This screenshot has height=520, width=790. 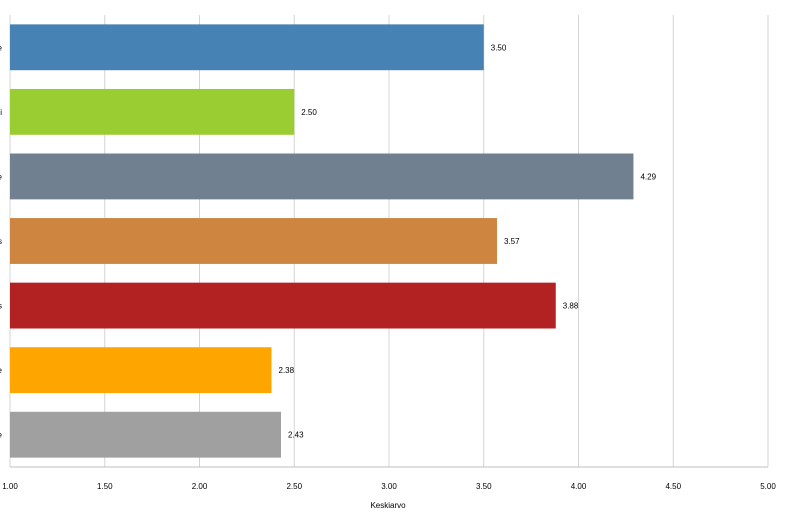 What do you see at coordinates (673, 486) in the screenshot?
I see `x-tick-label: 4.50` at bounding box center [673, 486].